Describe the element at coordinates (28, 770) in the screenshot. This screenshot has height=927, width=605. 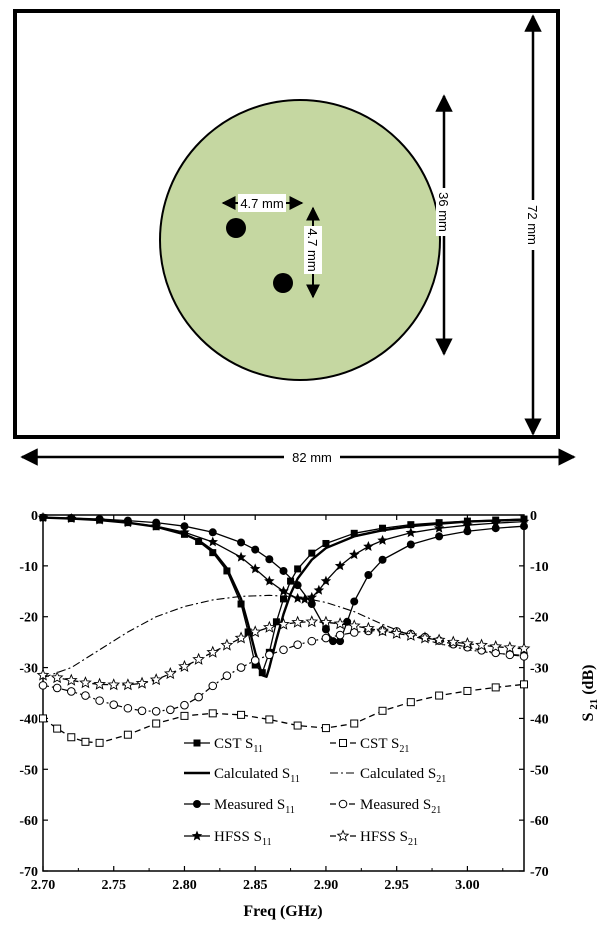
I see `y-tick-label-left: -50` at that location.